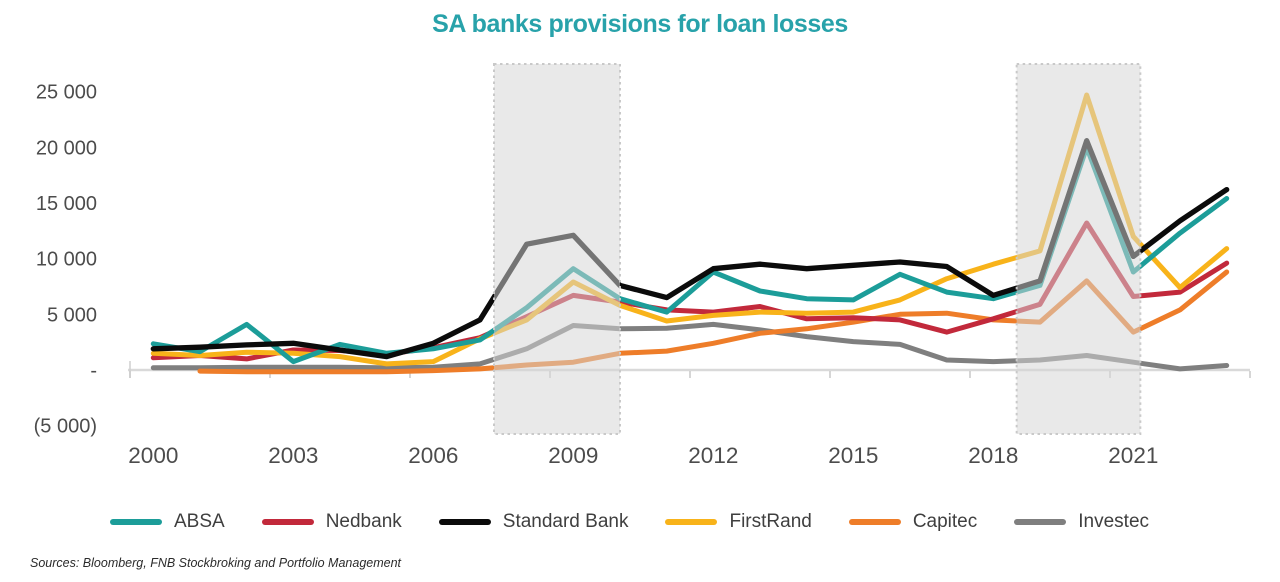  I want to click on legend-item-standard-bank: Standard Bank, so click(533, 522).